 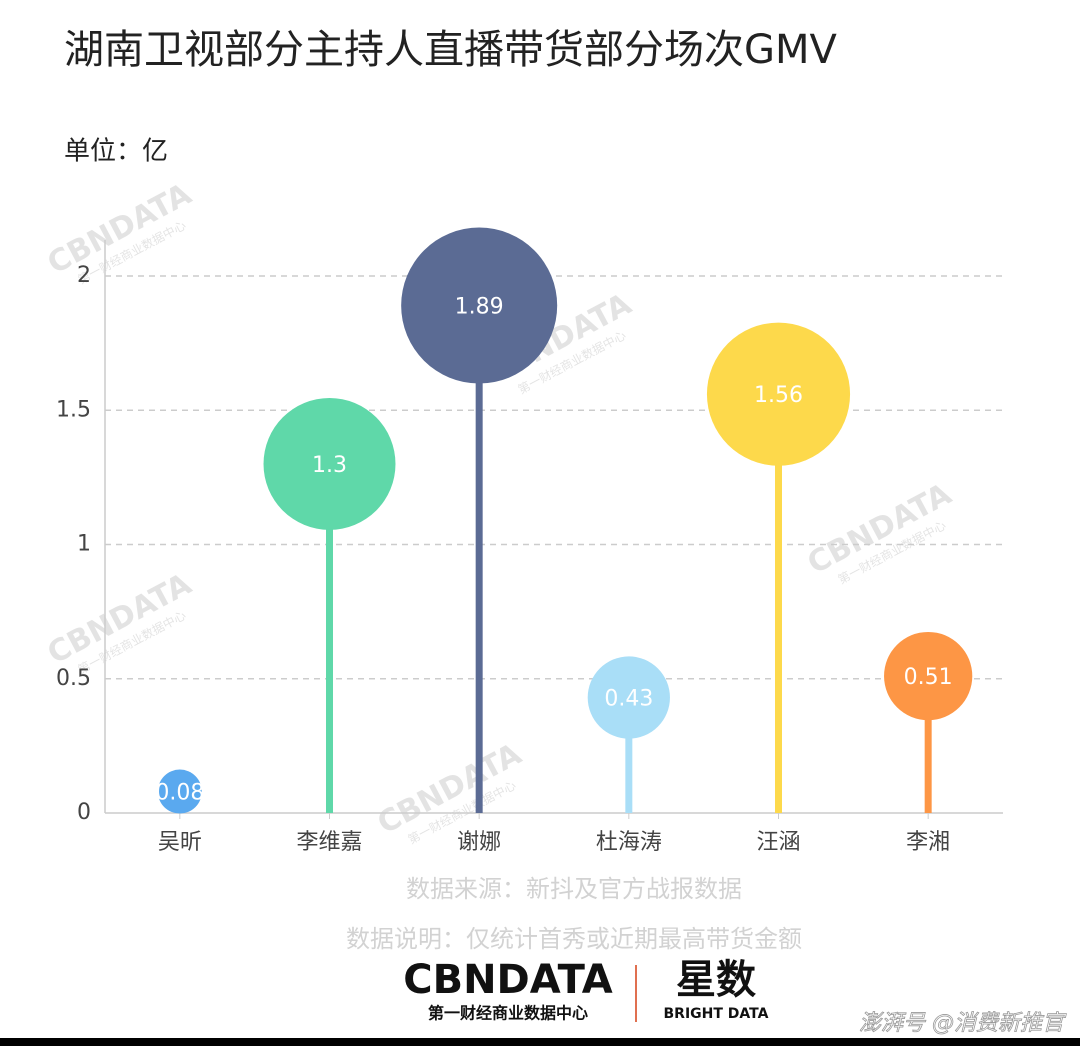 What do you see at coordinates (329, 842) in the screenshot?
I see `x-tick-label: 李维嘉` at bounding box center [329, 842].